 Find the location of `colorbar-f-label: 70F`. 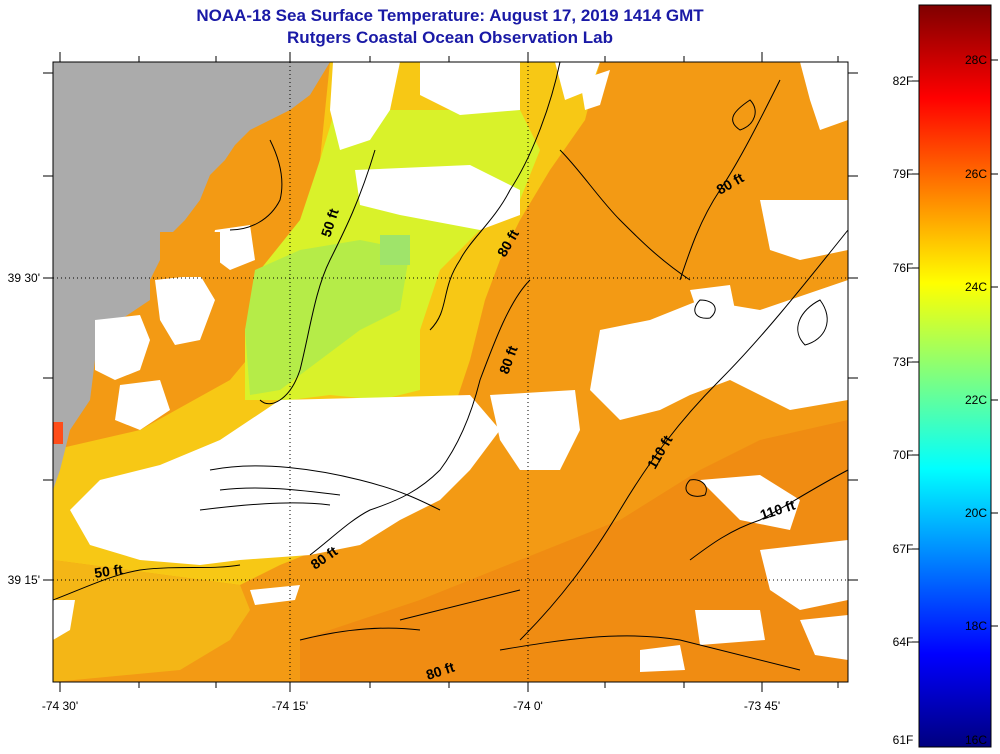

colorbar-f-label: 70F is located at coordinates (903, 455).